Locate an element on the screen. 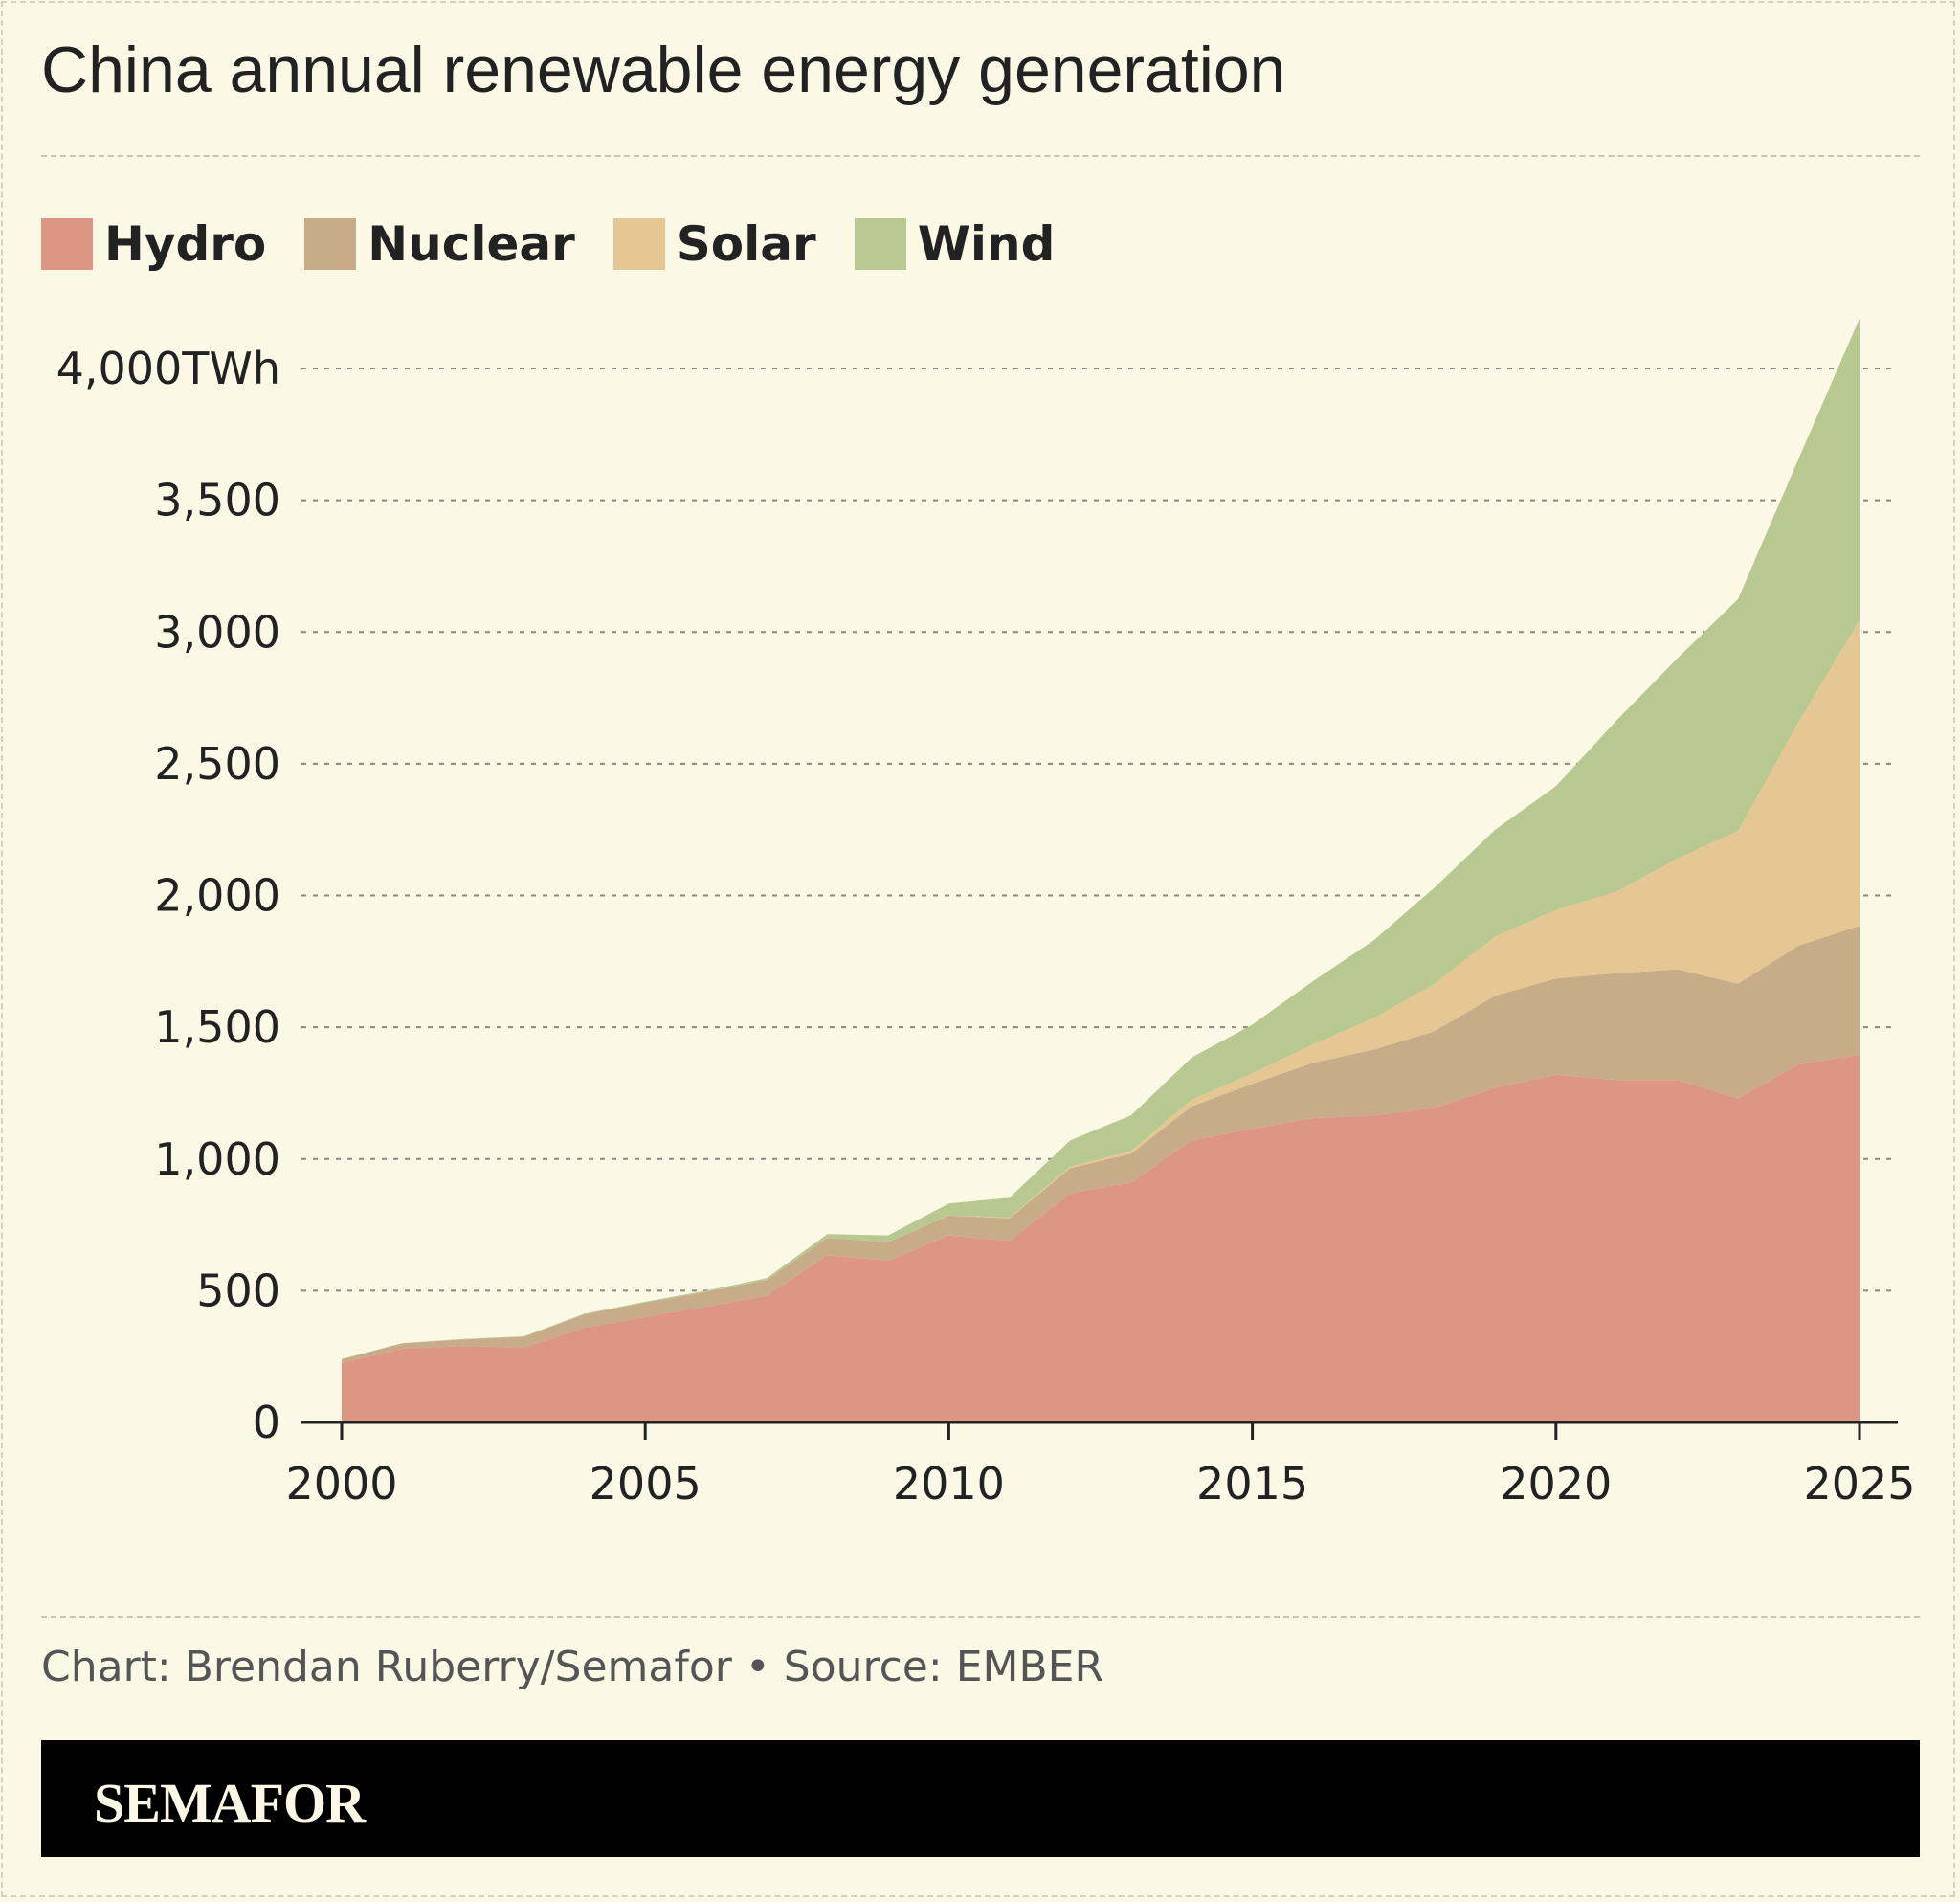  x-tick-label: 2020 is located at coordinates (1556, 1484).